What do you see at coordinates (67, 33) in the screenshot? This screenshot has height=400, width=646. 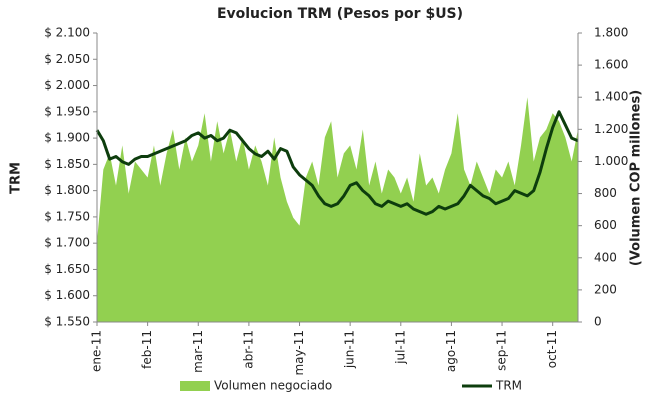 I see `y-tick-label: $ 2.100` at bounding box center [67, 33].